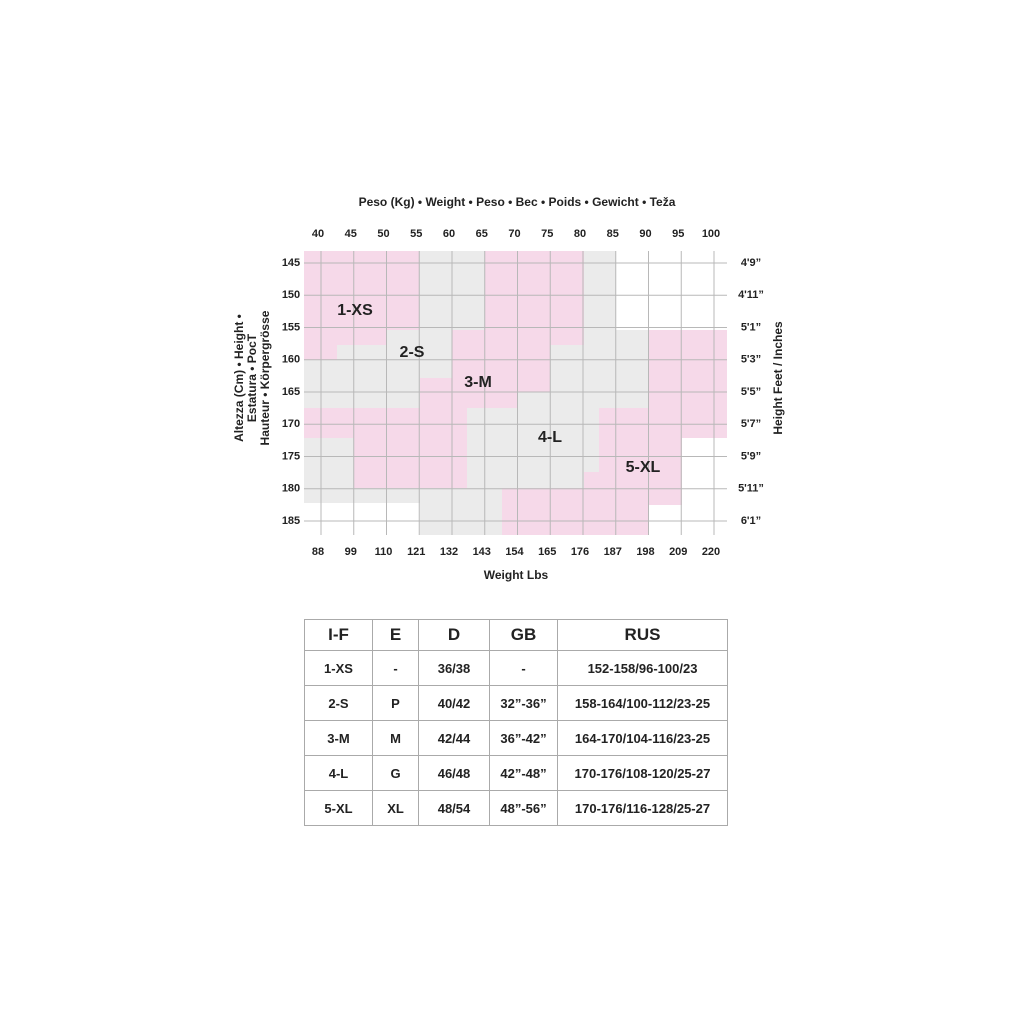 The height and width of the screenshot is (1024, 1024). I want to click on top-tick-label: 80, so click(580, 234).